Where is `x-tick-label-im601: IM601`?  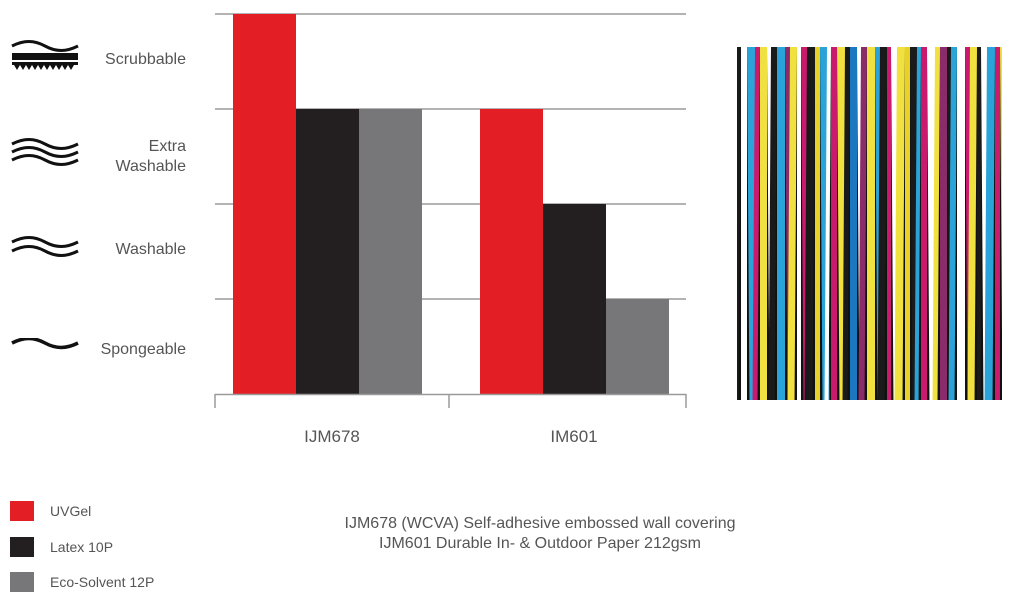 x-tick-label-im601: IM601 is located at coordinates (573, 436).